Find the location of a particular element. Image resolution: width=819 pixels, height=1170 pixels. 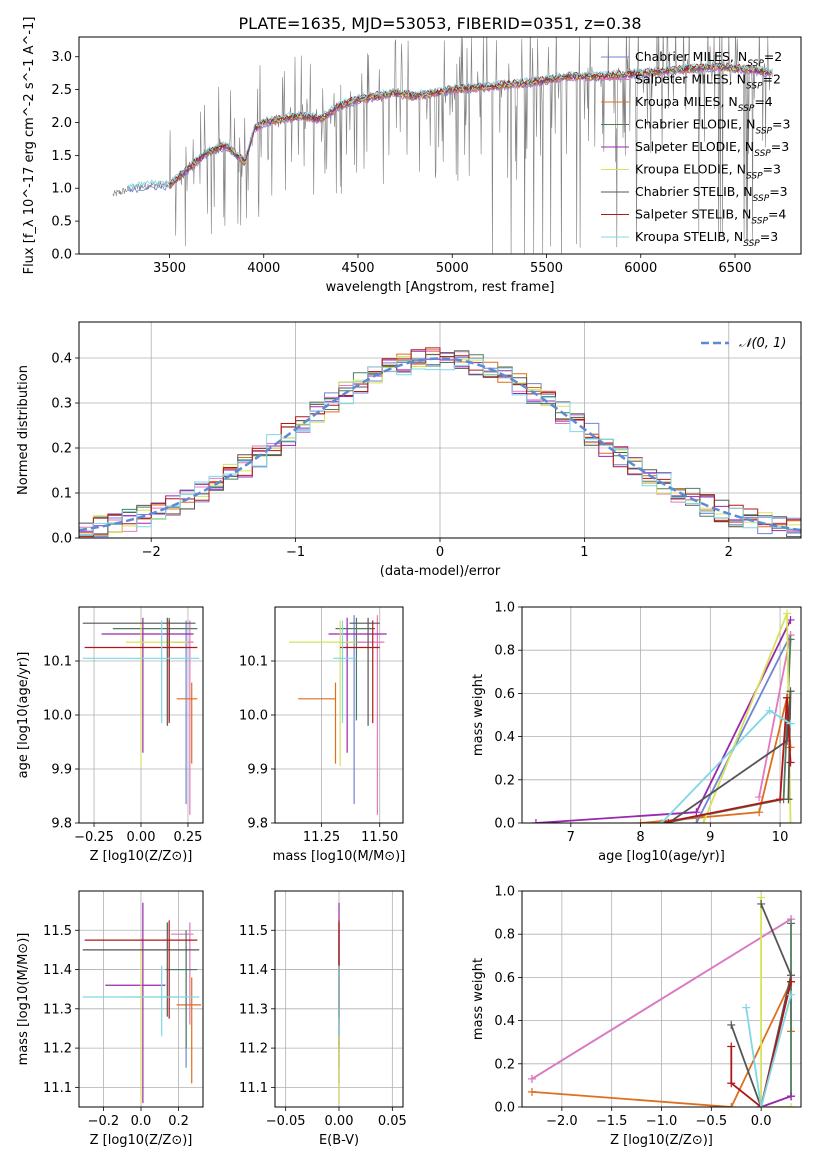

legend-label: Kroupa STELIB, NSSP=3 is located at coordinates (706, 239).